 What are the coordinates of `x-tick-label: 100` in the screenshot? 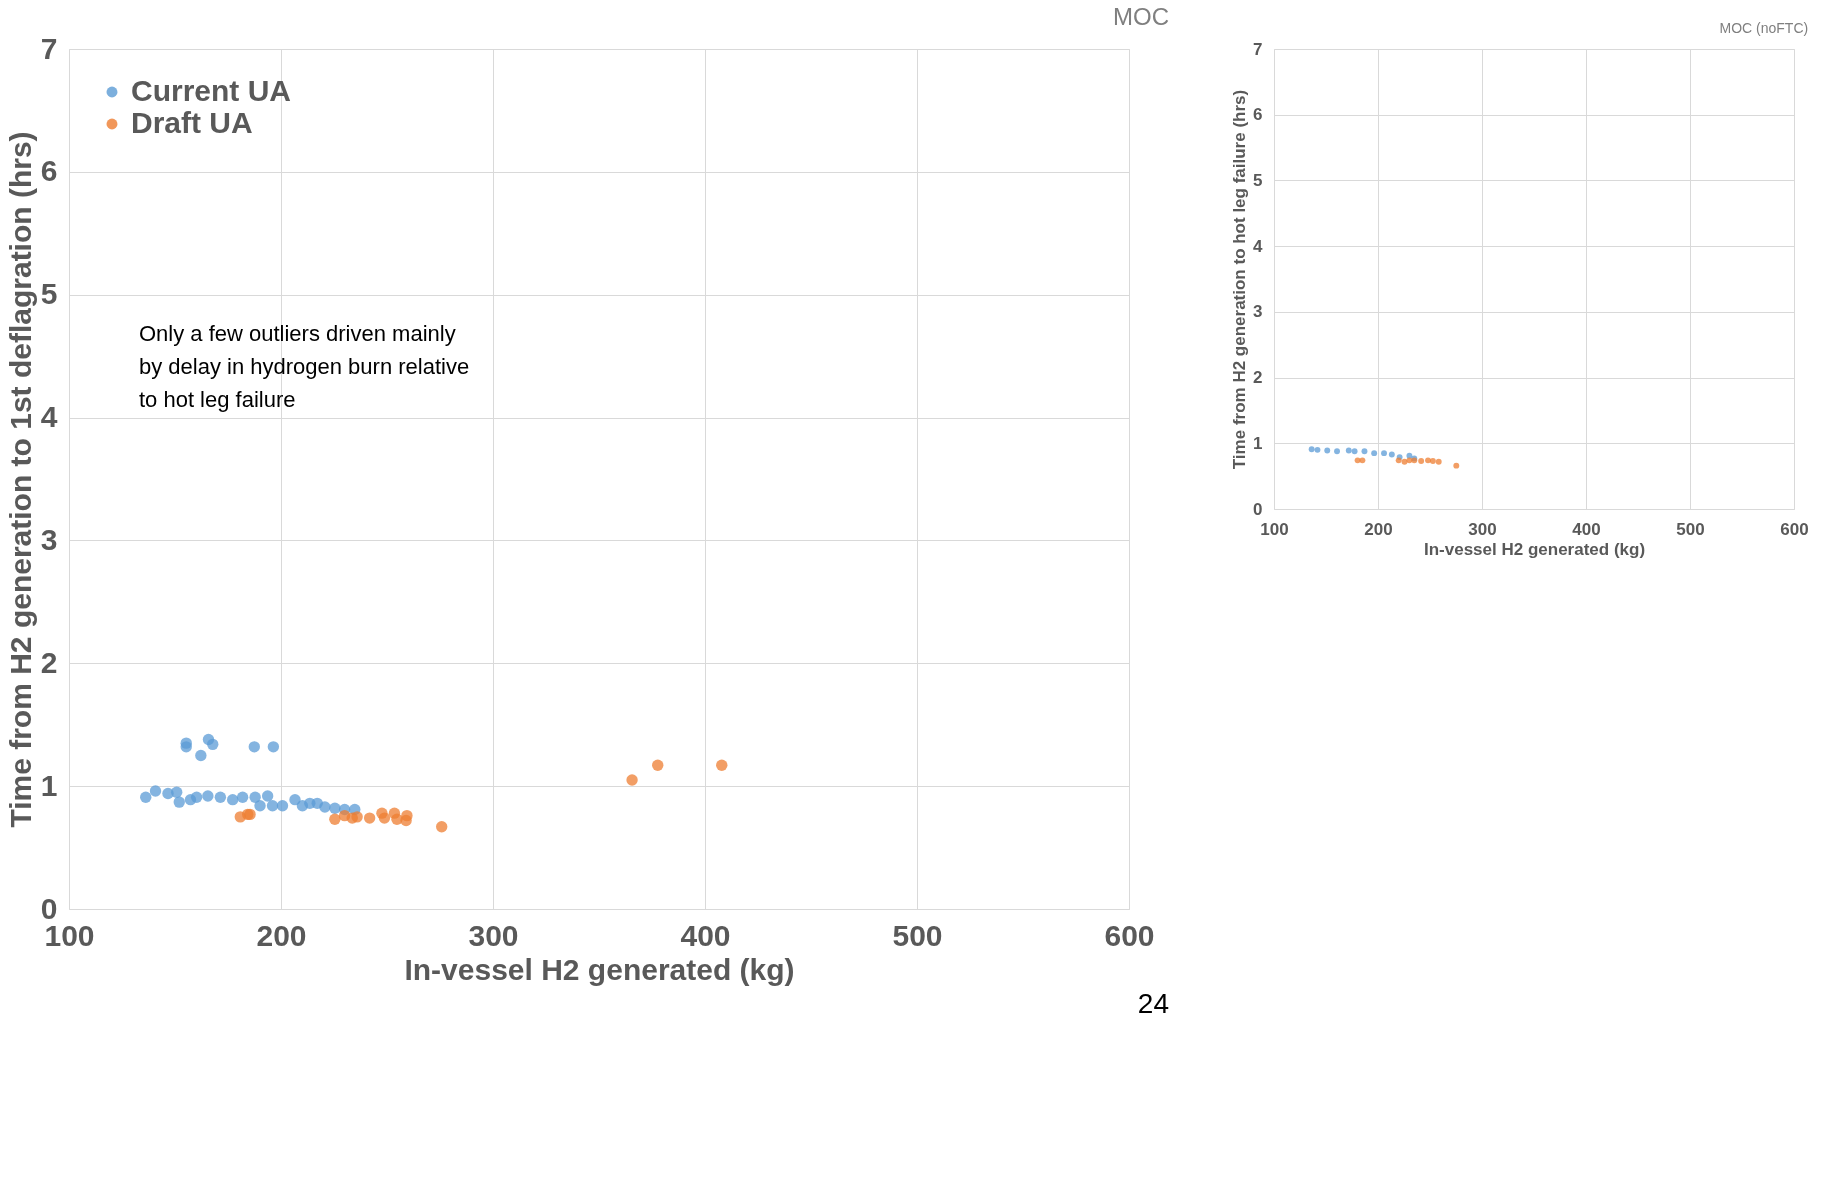 It's located at (1274, 529).